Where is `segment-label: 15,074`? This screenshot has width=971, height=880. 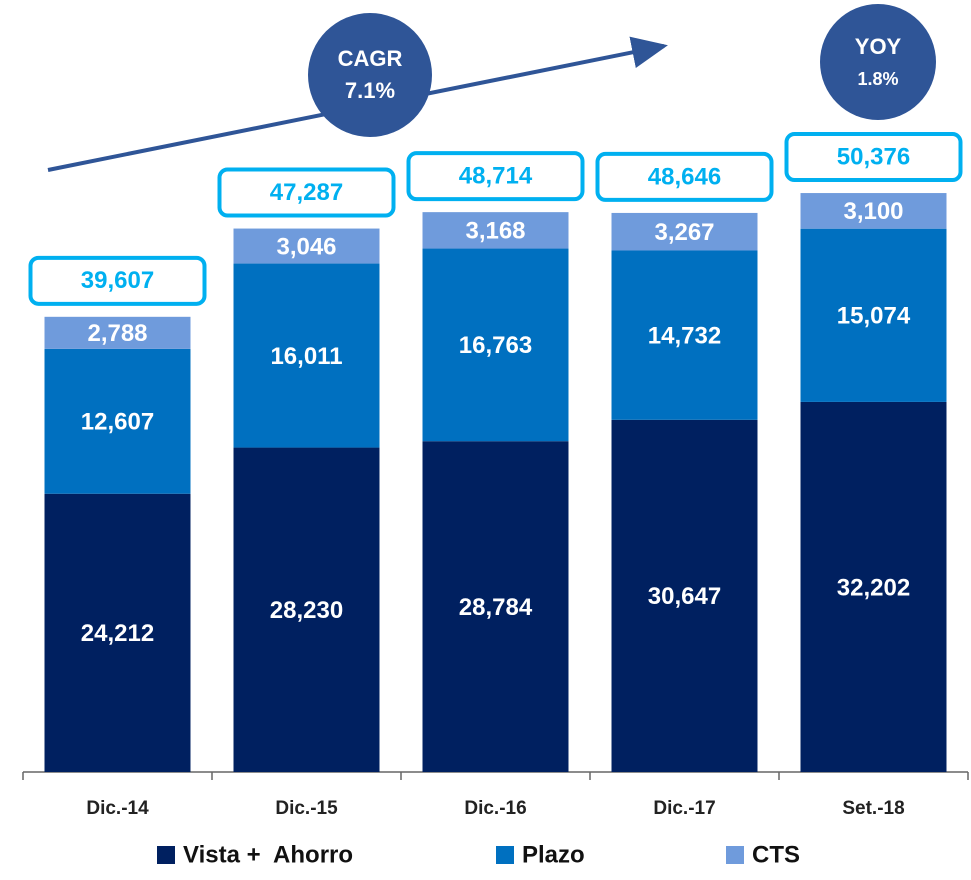 segment-label: 15,074 is located at coordinates (874, 316).